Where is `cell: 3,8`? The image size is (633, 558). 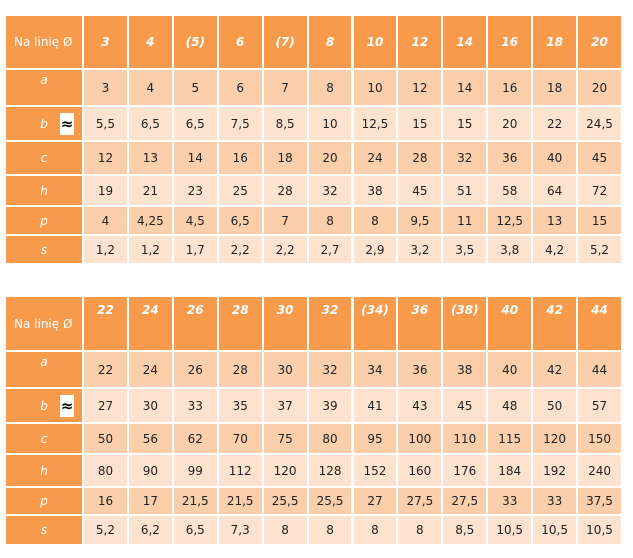 cell: 3,8 is located at coordinates (510, 249).